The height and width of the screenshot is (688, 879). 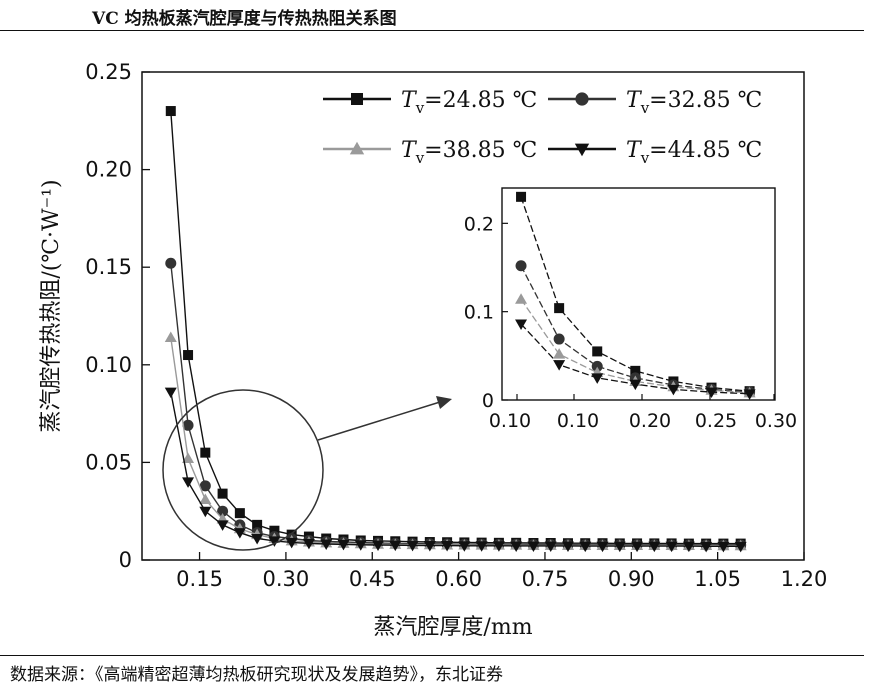 I want to click on y-tick-label: 0.15, so click(x=108, y=267).